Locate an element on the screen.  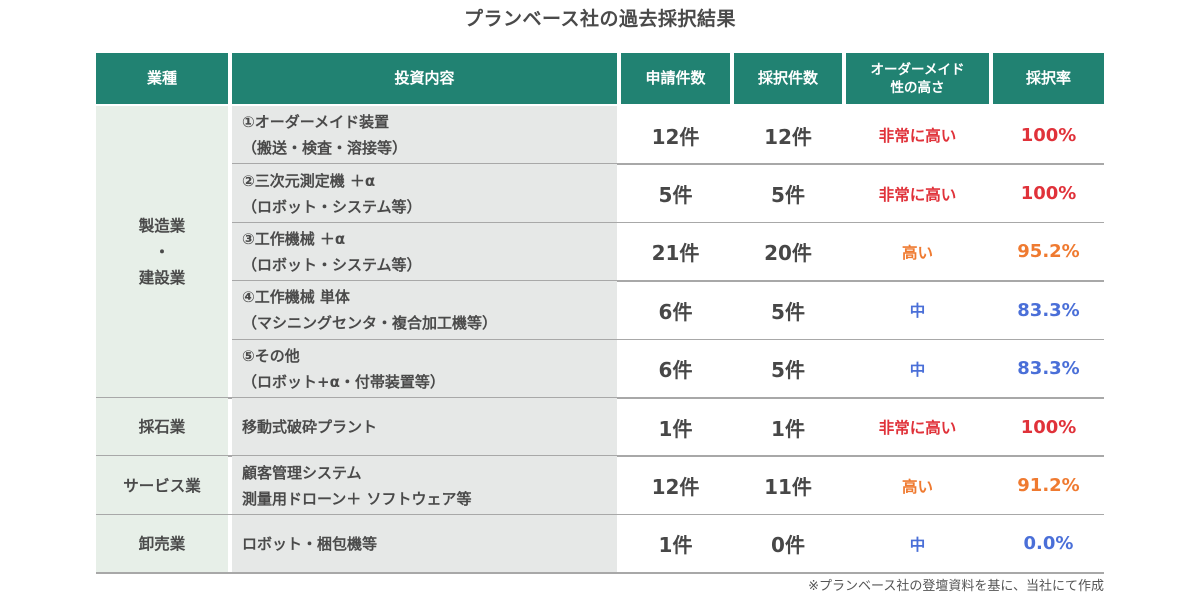
industry-cell: 卸売業 is located at coordinates (162, 544).